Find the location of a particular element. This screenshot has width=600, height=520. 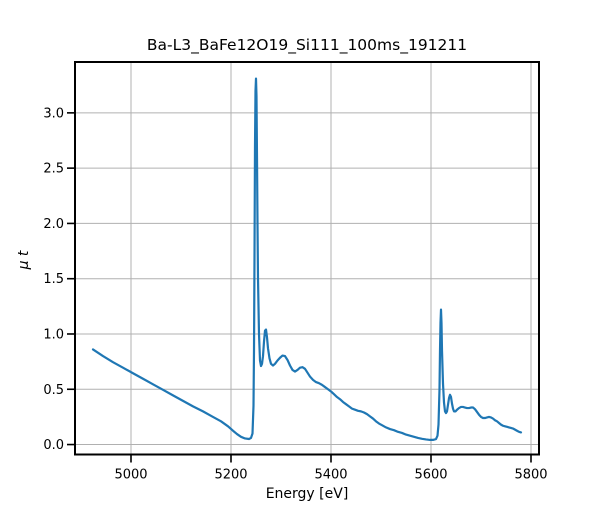

y-tick-label: 2.0 is located at coordinates (53, 224).